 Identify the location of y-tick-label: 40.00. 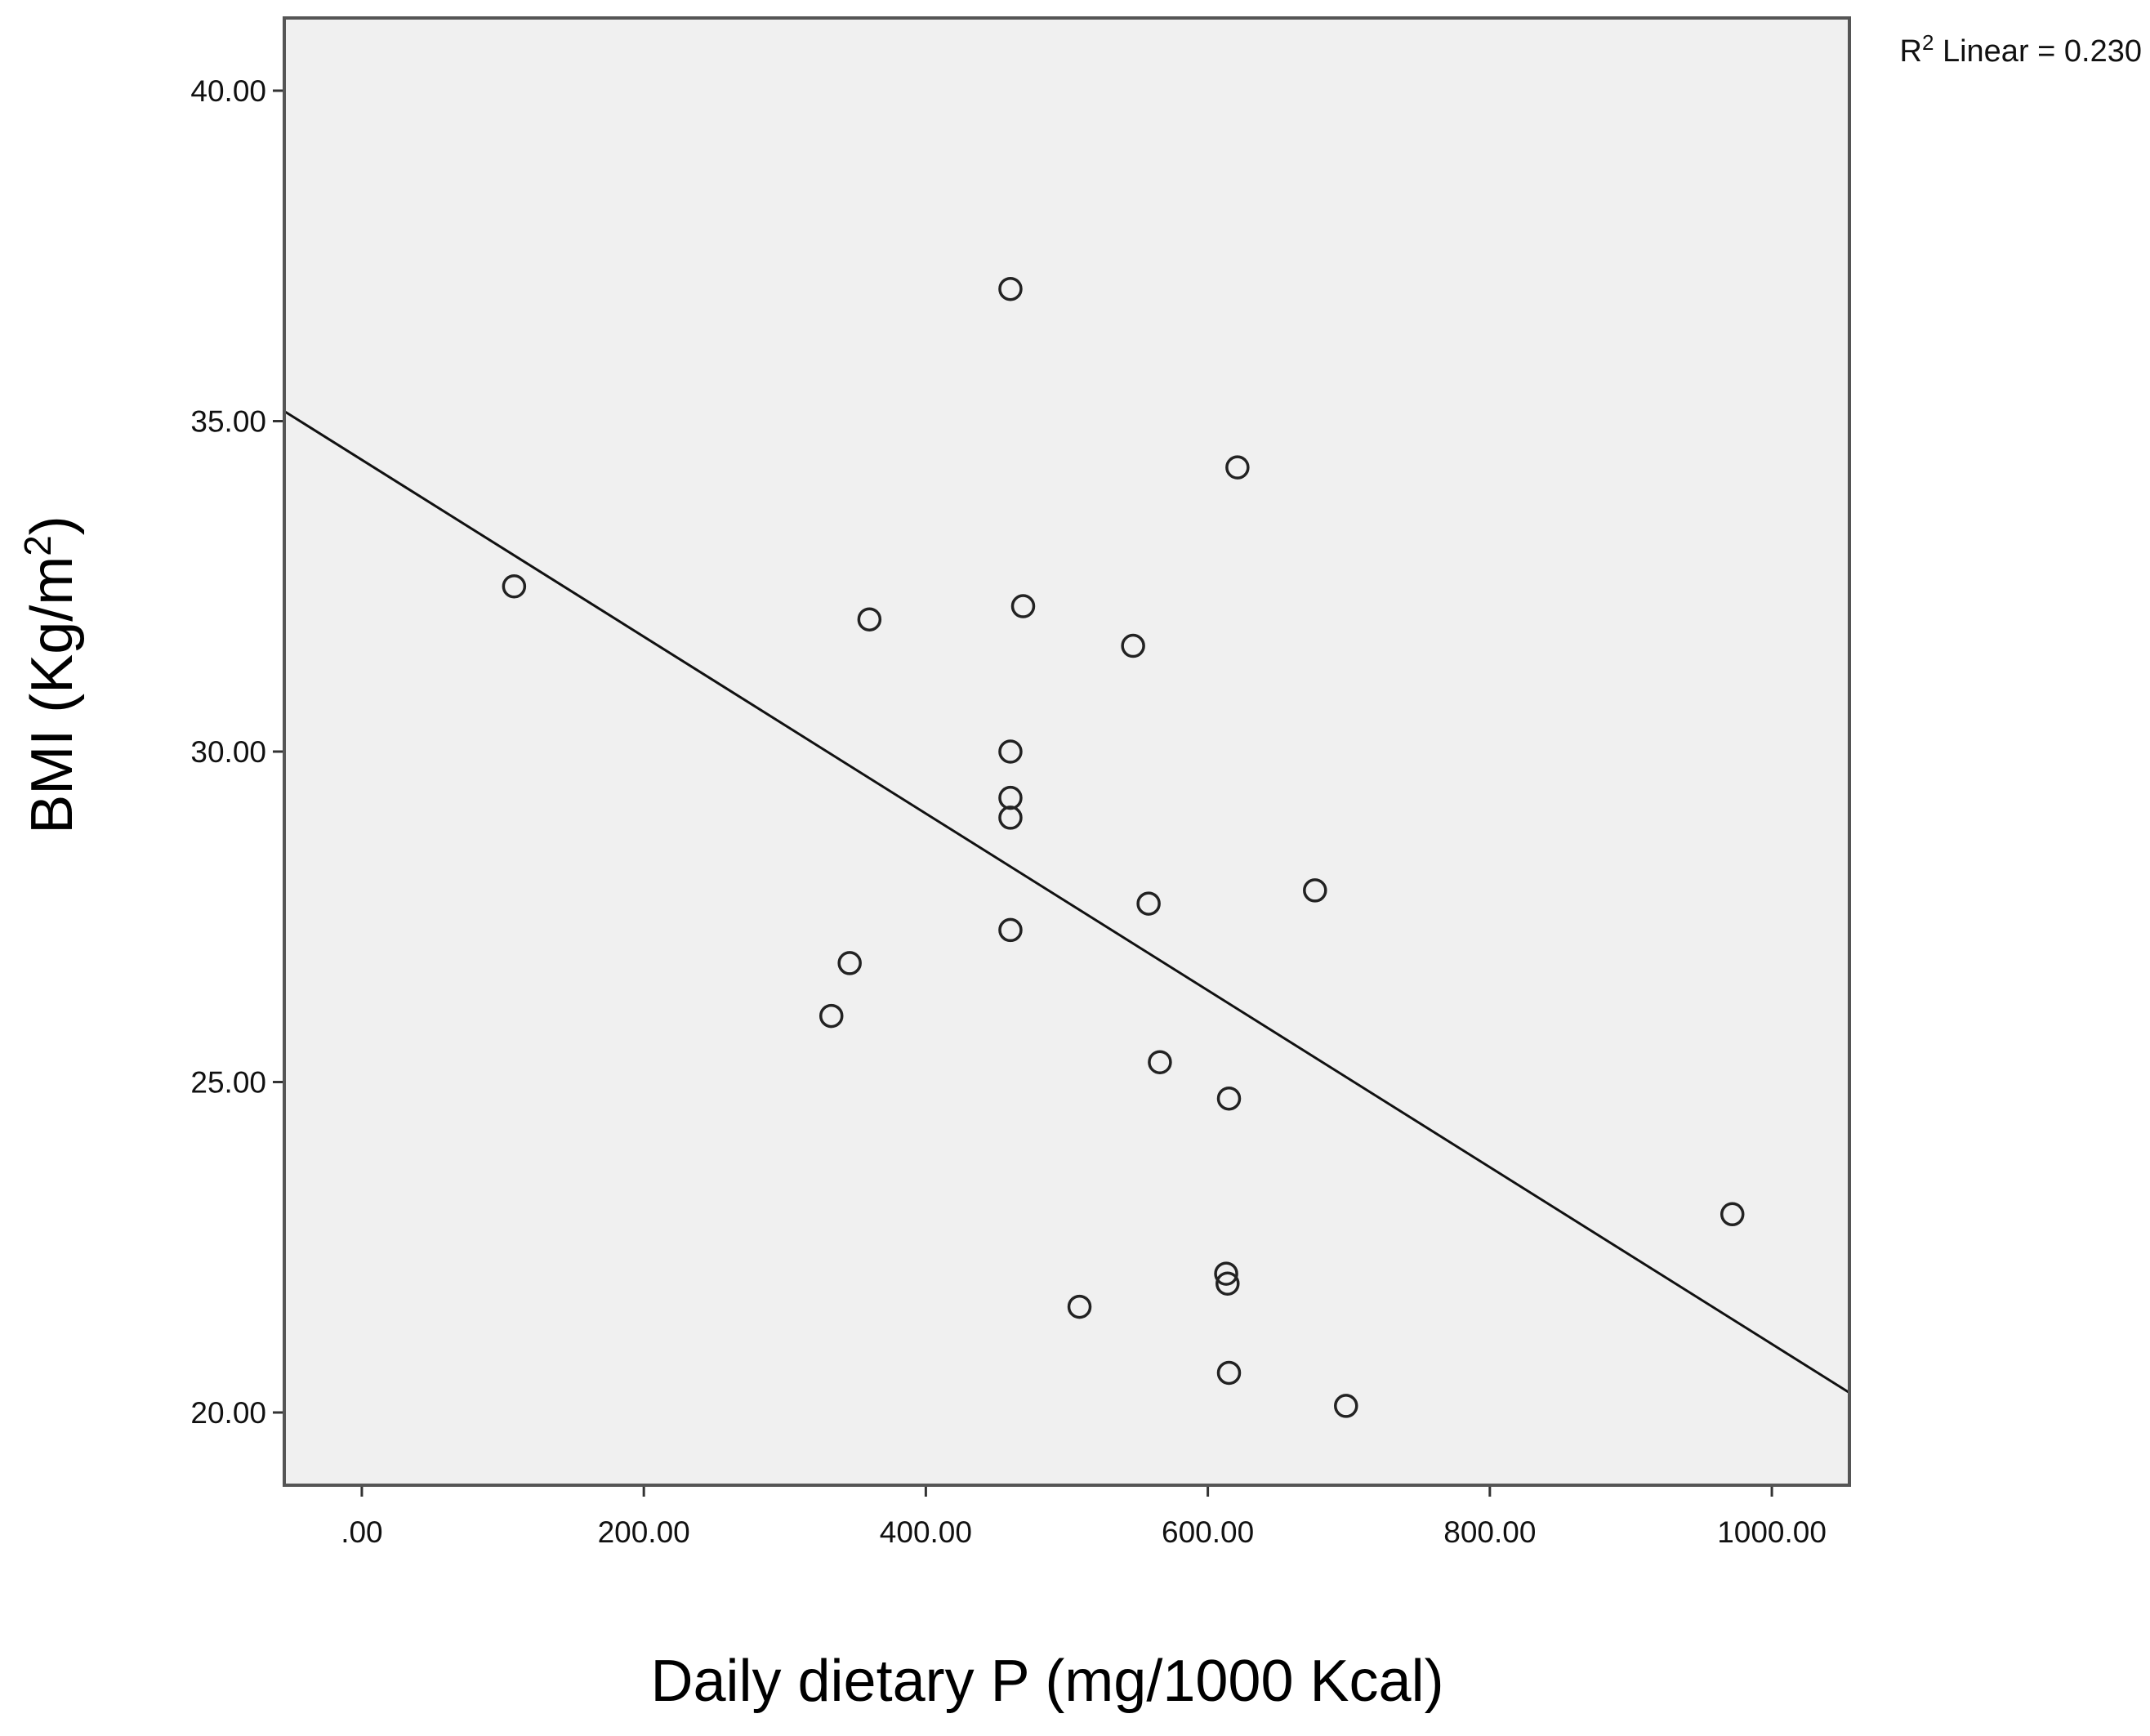
(228, 91).